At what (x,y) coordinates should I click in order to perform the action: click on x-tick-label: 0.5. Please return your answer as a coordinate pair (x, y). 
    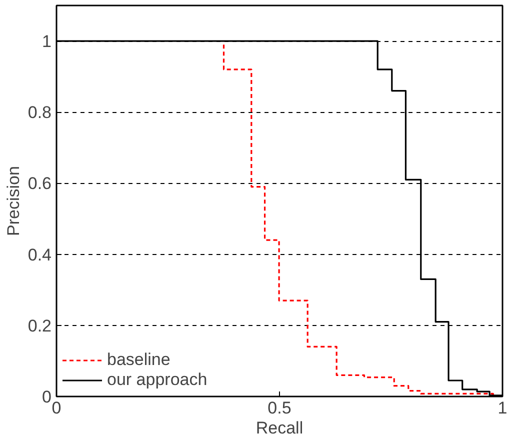
    Looking at the image, I should click on (280, 408).